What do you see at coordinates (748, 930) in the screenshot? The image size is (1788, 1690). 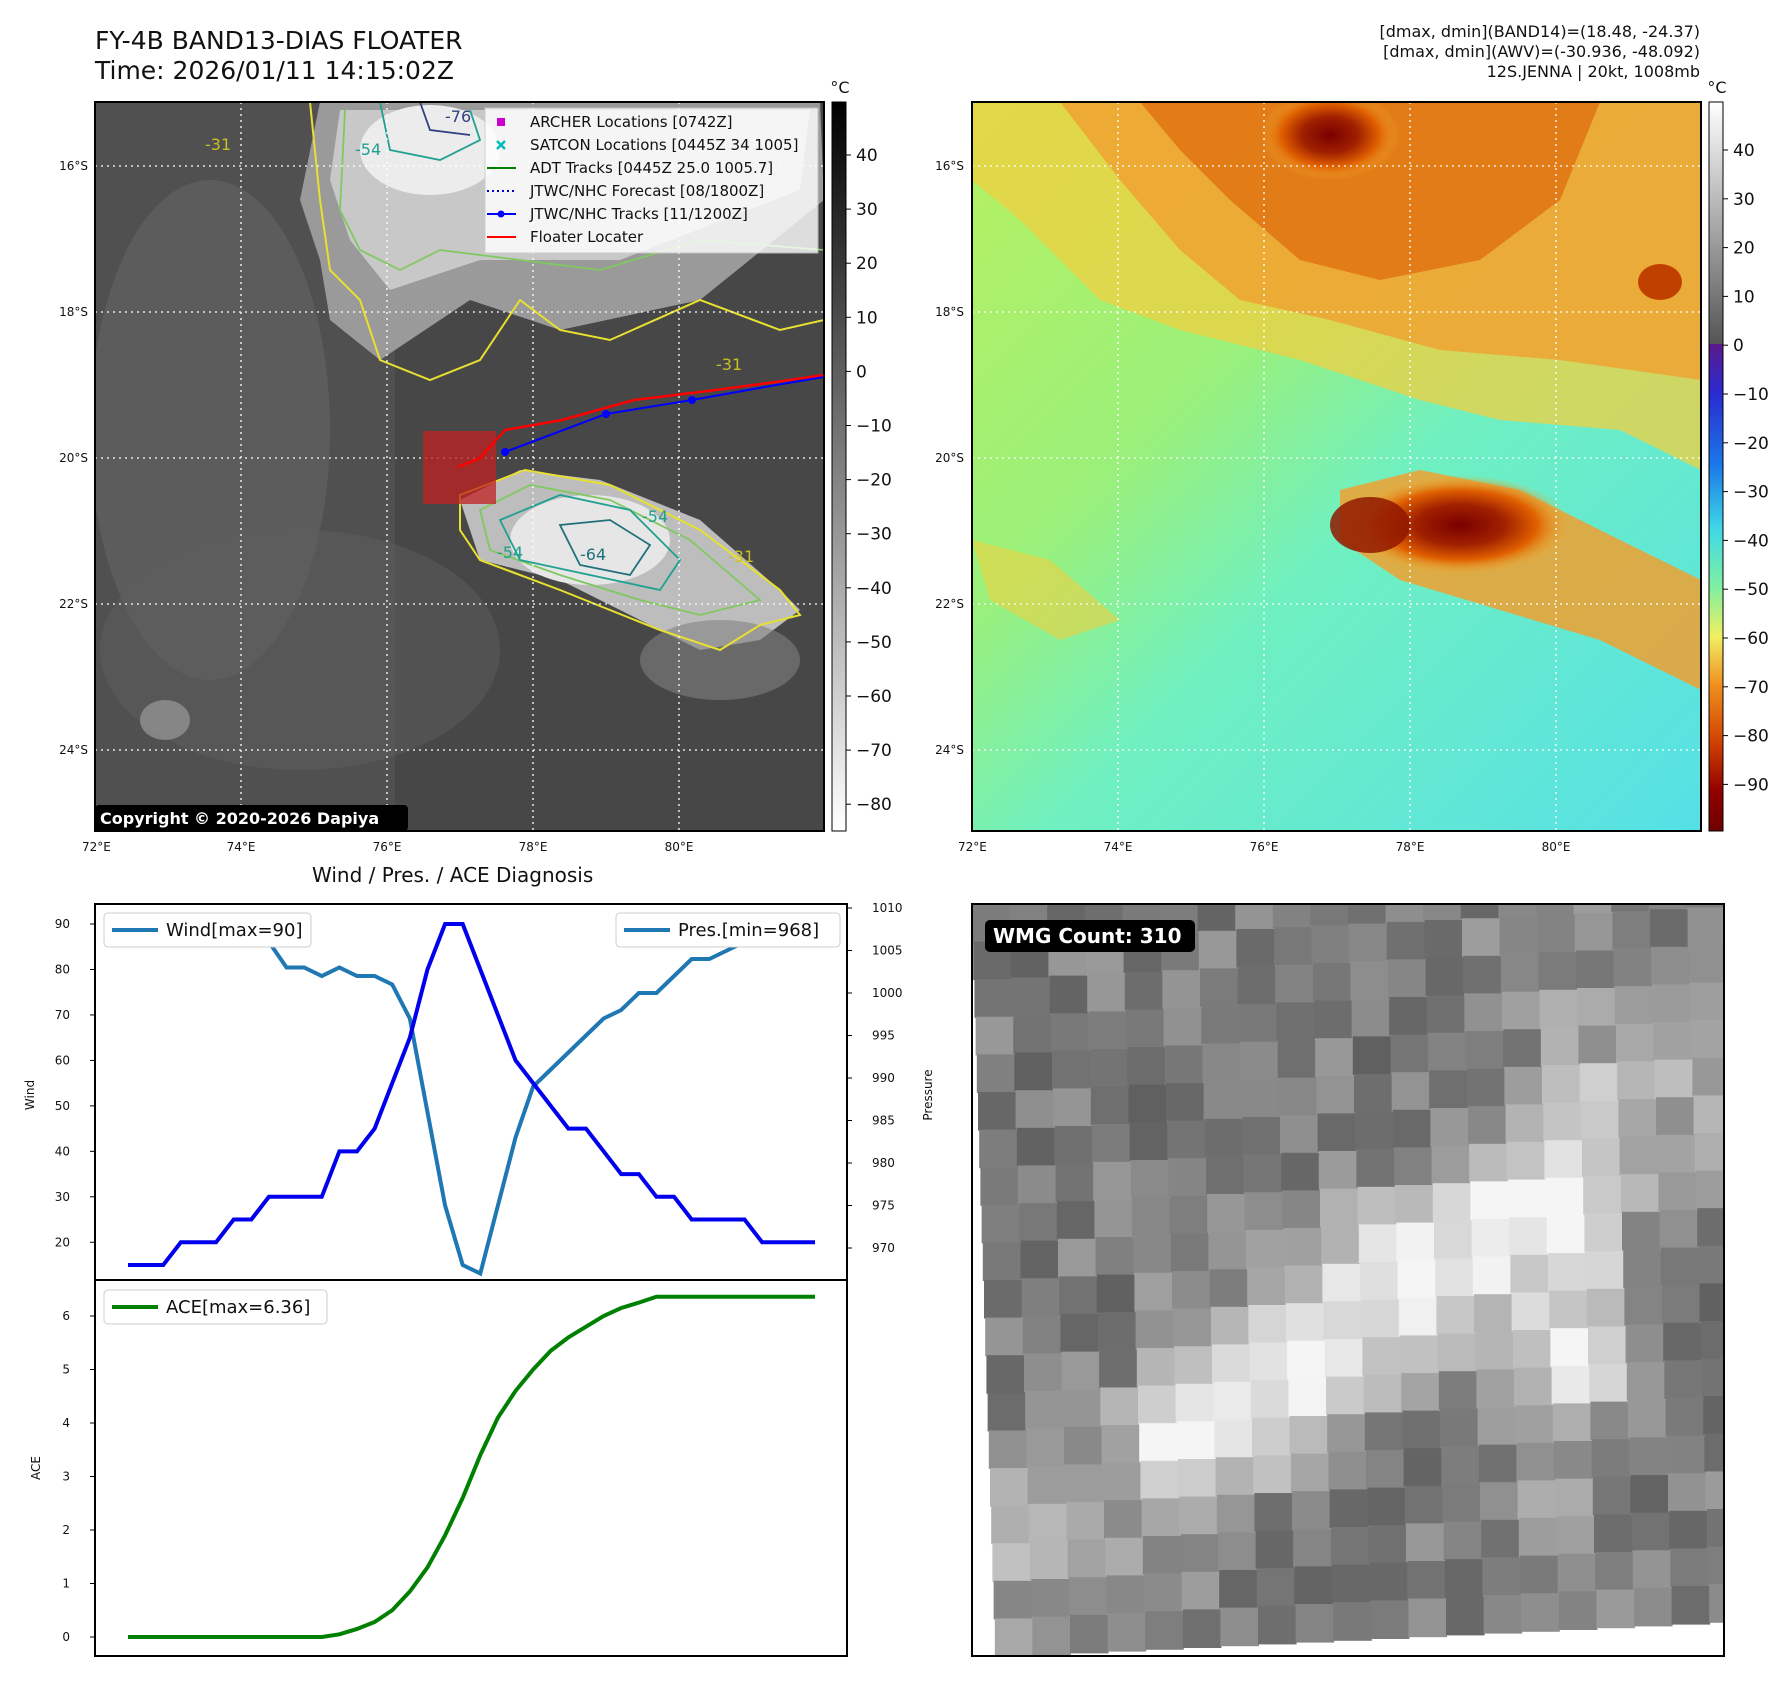 I see `pressure-legend-label: Pres.[min=968]` at bounding box center [748, 930].